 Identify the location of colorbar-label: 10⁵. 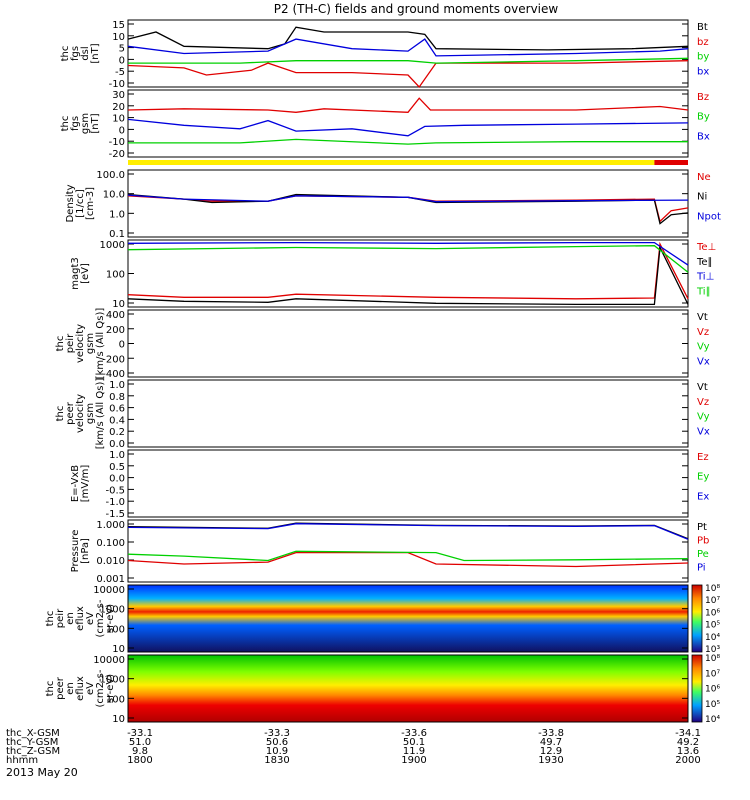
(712, 705).